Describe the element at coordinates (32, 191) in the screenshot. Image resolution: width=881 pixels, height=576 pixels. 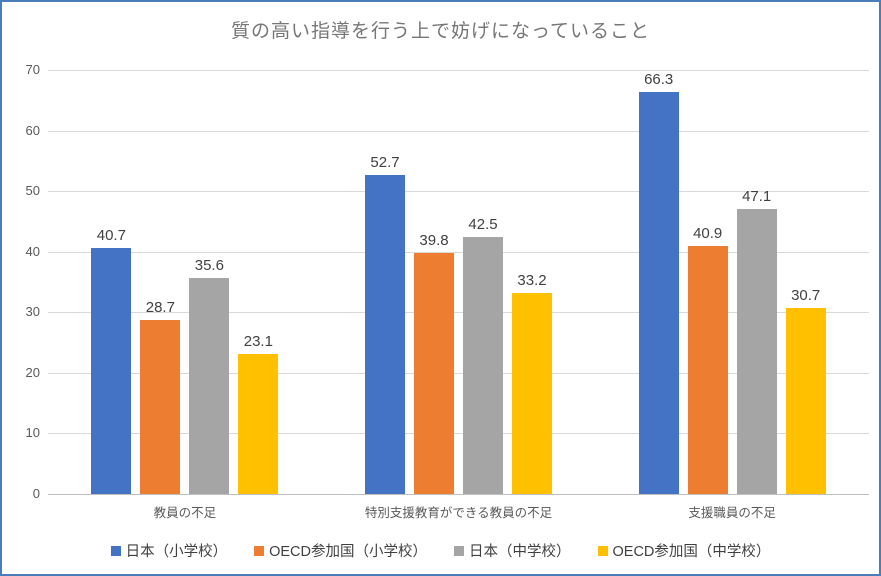
I see `y-tick-label: 50` at that location.